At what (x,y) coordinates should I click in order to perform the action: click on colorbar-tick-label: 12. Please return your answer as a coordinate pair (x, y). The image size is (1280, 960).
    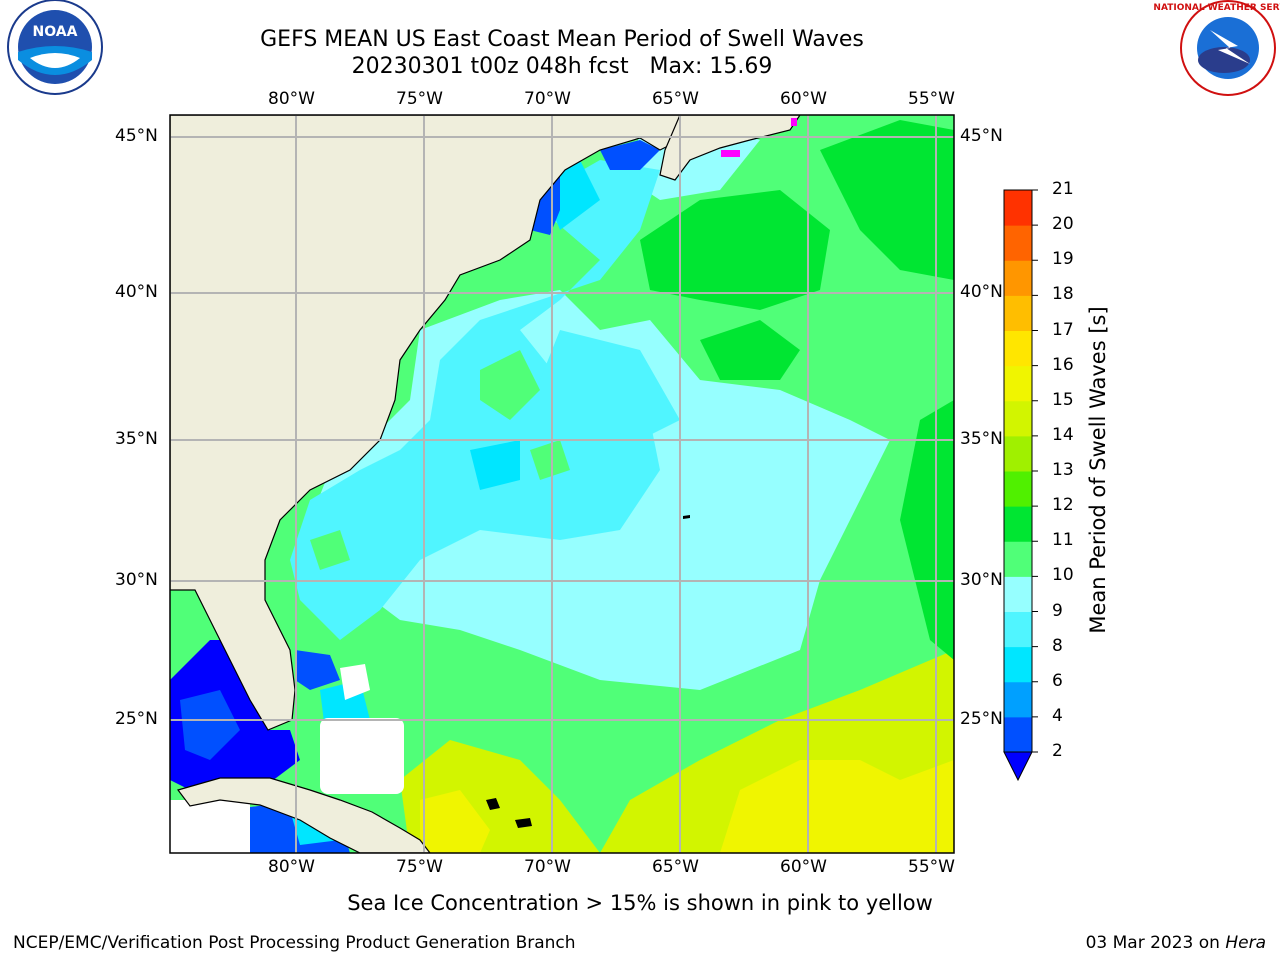
    Looking at the image, I should click on (1063, 505).